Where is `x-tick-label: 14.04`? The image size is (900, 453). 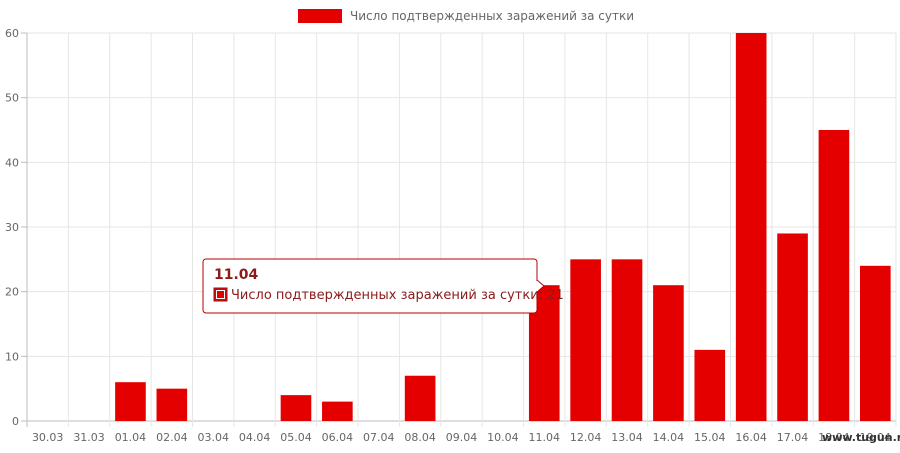
x-tick-label: 14.04 is located at coordinates (669, 437).